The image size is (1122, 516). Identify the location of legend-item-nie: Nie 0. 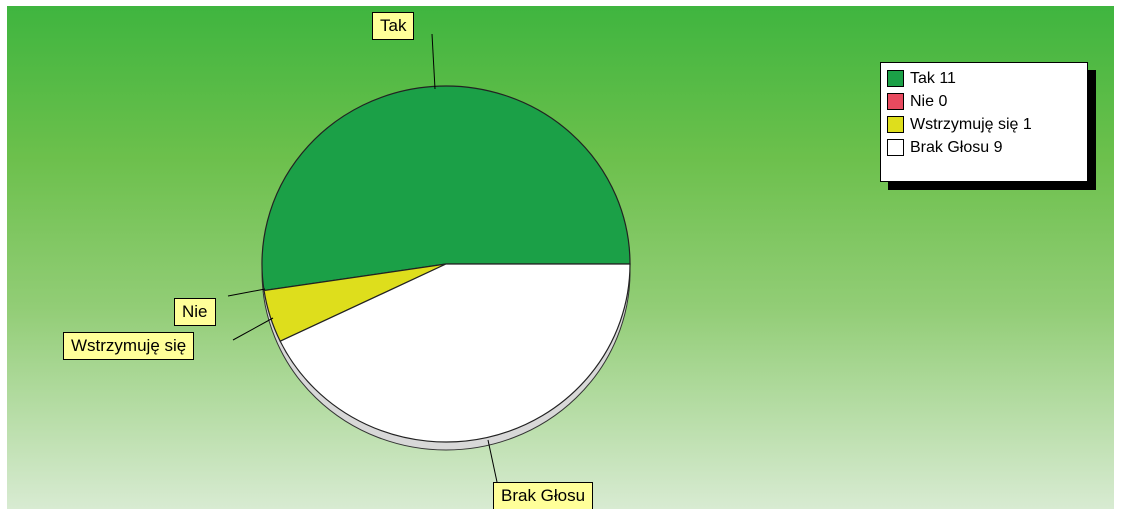
(984, 101).